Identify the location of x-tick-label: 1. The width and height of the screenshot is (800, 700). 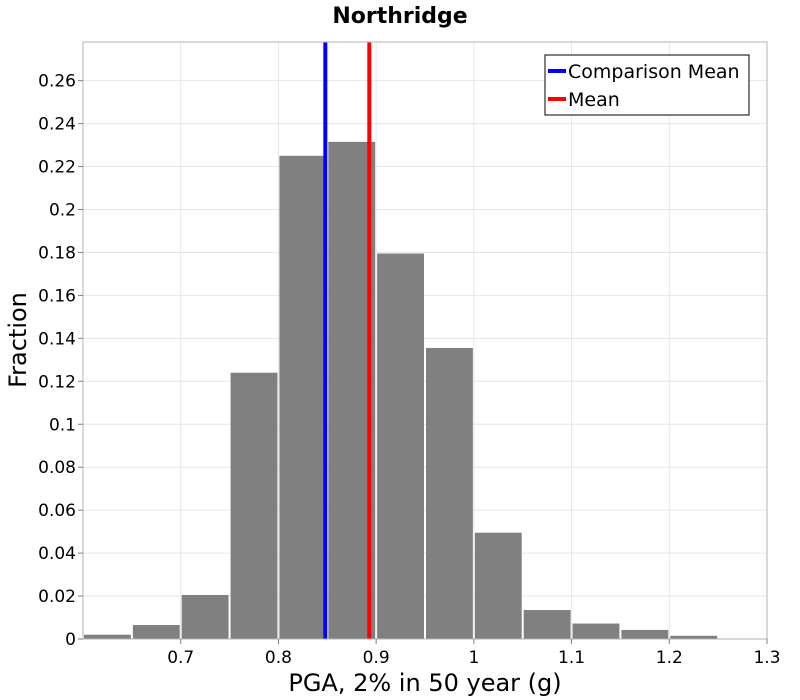
(473, 658).